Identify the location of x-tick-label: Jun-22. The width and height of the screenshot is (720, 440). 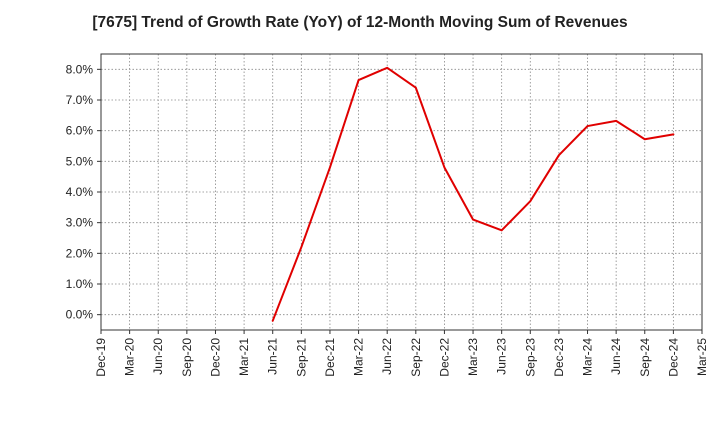
(387, 356).